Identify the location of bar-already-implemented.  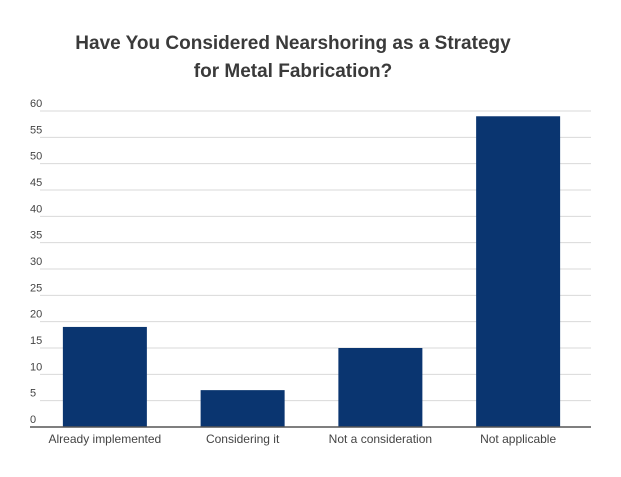
(104, 376).